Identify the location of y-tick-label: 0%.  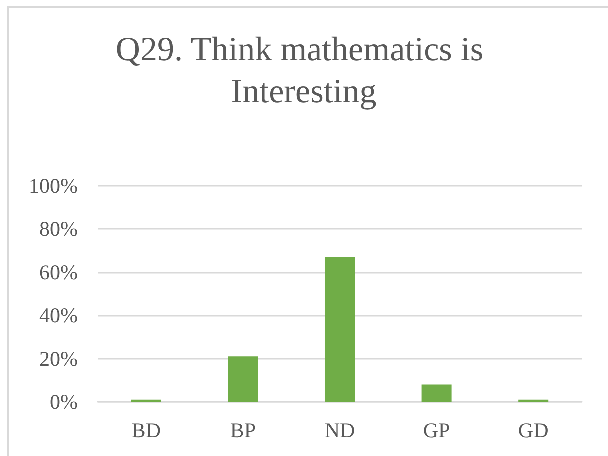
(64, 402).